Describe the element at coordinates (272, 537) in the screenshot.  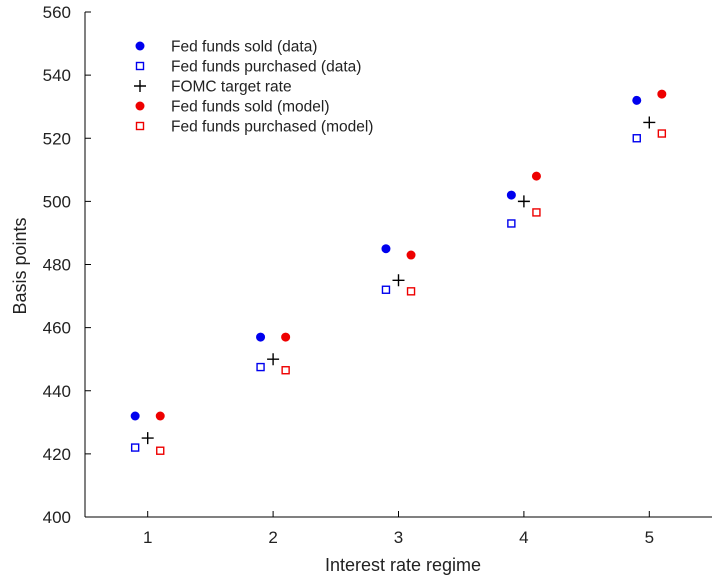
I see `x-tick-label: 2` at that location.